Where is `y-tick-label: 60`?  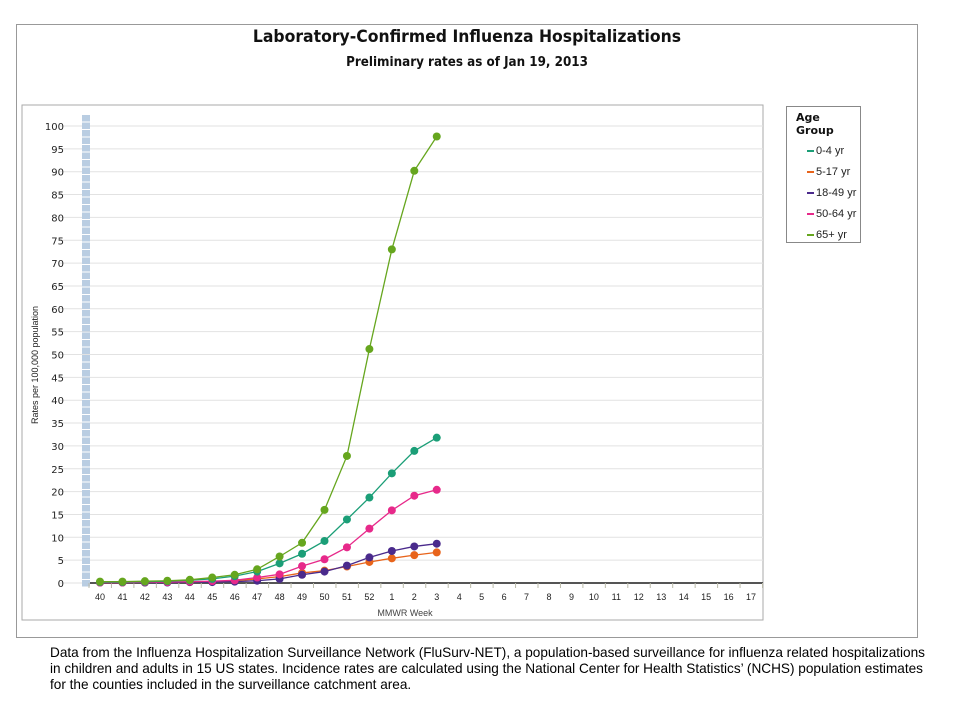
y-tick-label: 60 is located at coordinates (57, 310).